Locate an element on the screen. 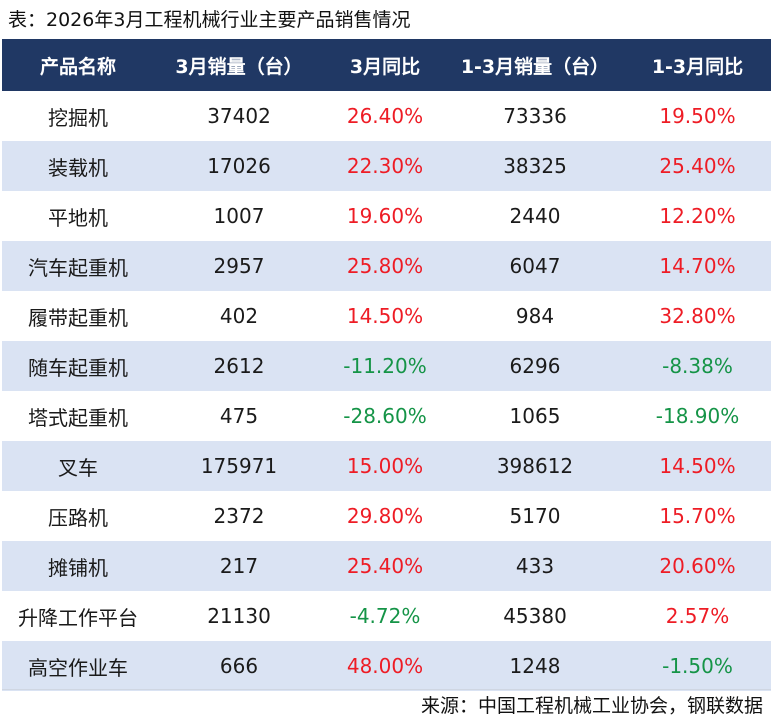 This screenshot has width=773, height=727. march-sales-cell: 21130 is located at coordinates (239, 616).